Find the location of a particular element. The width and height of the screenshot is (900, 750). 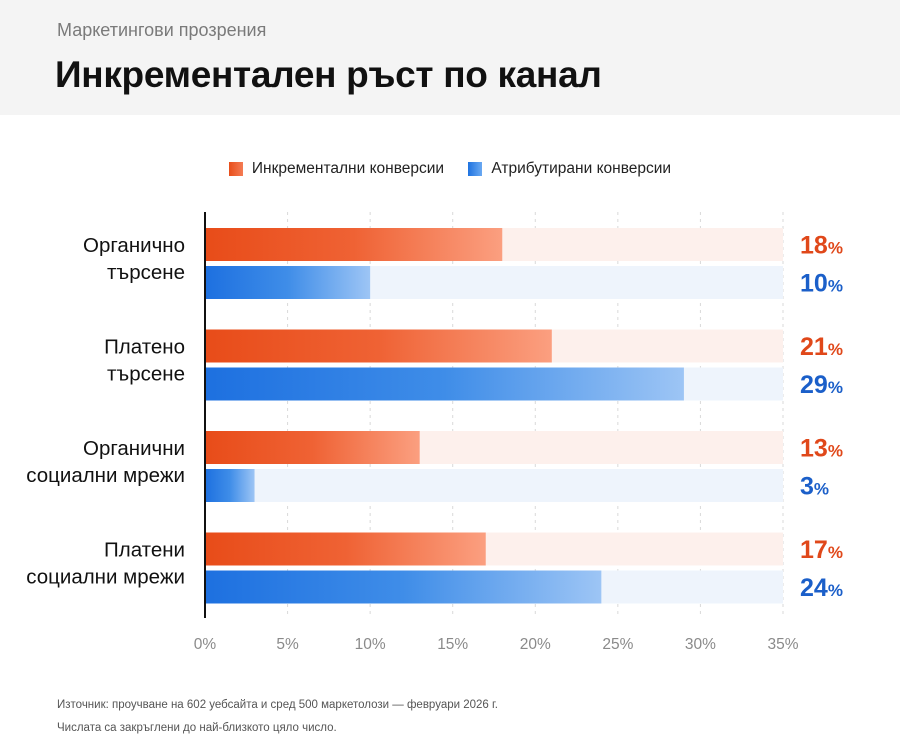

category-label: Органични социални мрежи is located at coordinates (105, 462).